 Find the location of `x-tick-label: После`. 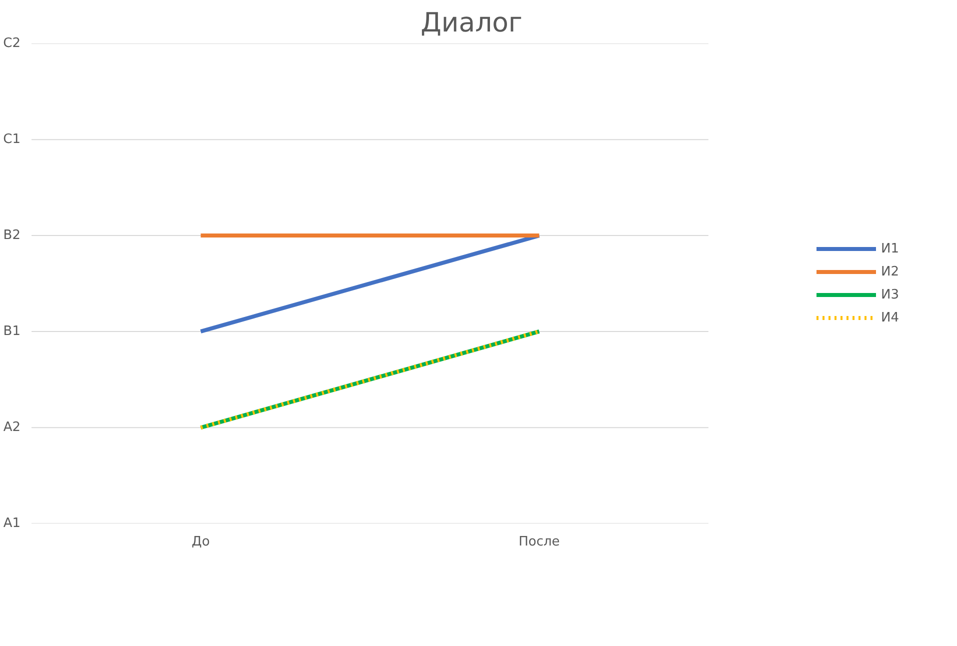

x-tick-label: После is located at coordinates (539, 542).